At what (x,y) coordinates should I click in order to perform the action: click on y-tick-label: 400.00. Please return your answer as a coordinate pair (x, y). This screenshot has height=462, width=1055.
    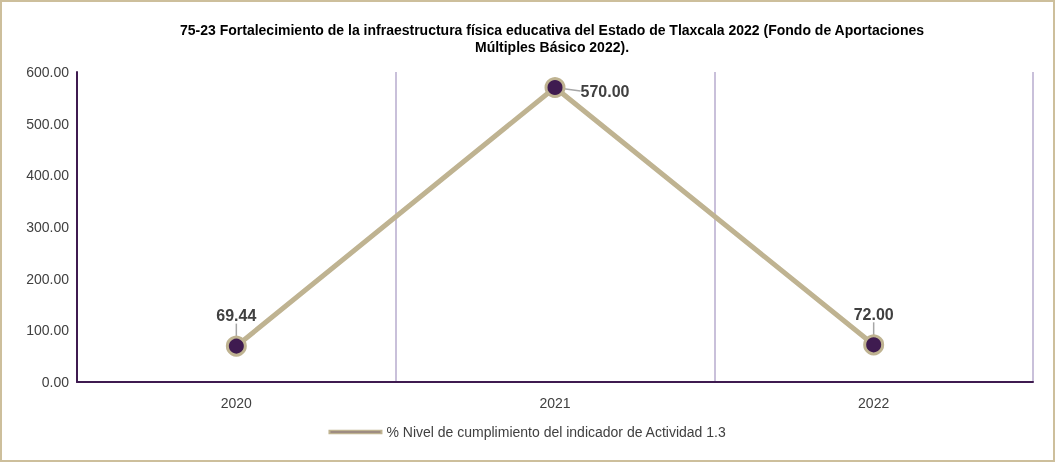
    Looking at the image, I should click on (48, 175).